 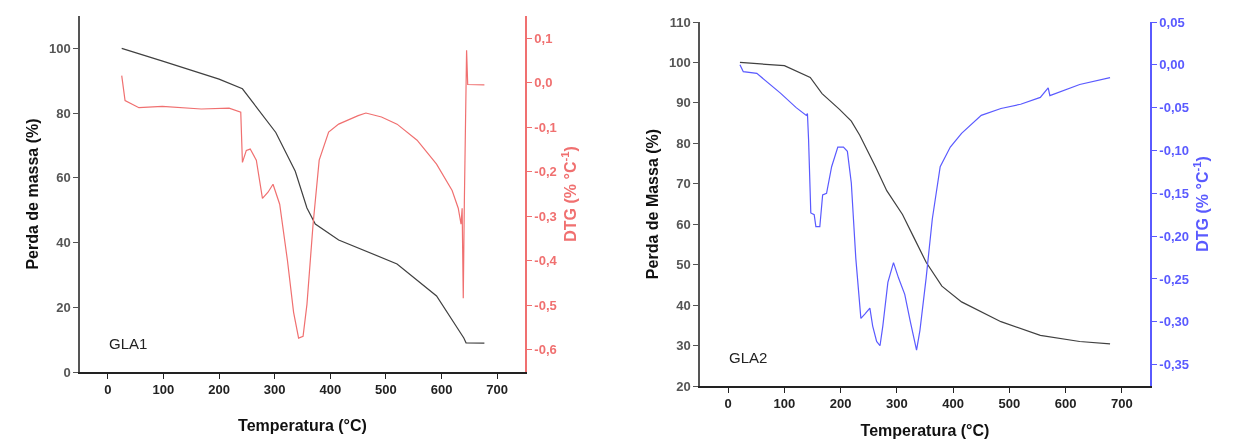 I want to click on y2-tick-label: -0,3, so click(x=545, y=216).